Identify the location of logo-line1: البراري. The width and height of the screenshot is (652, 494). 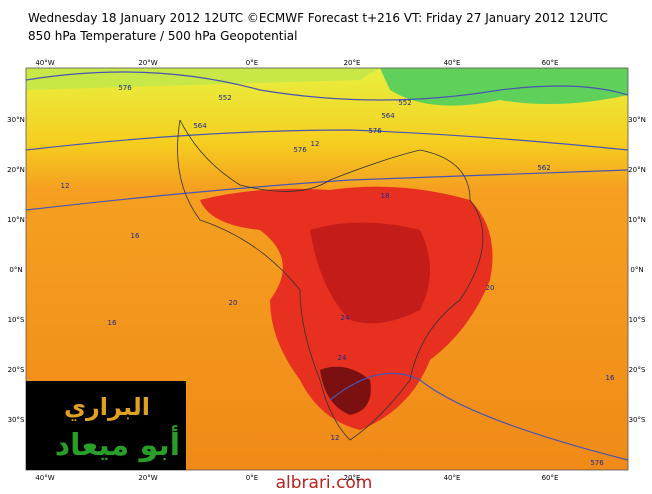
(107, 407).